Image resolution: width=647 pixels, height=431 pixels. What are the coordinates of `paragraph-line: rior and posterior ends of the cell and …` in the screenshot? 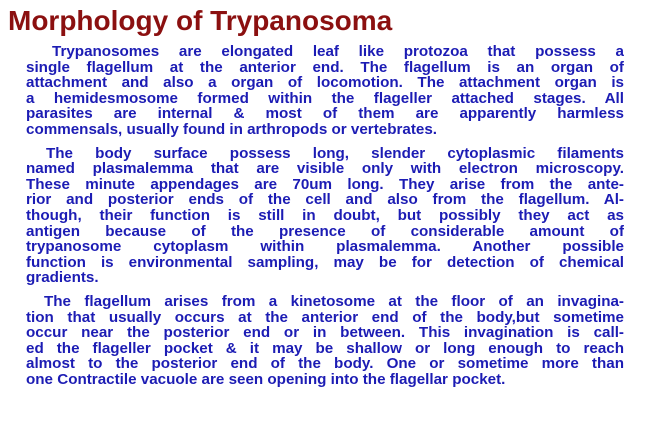 It's located at (325, 200).